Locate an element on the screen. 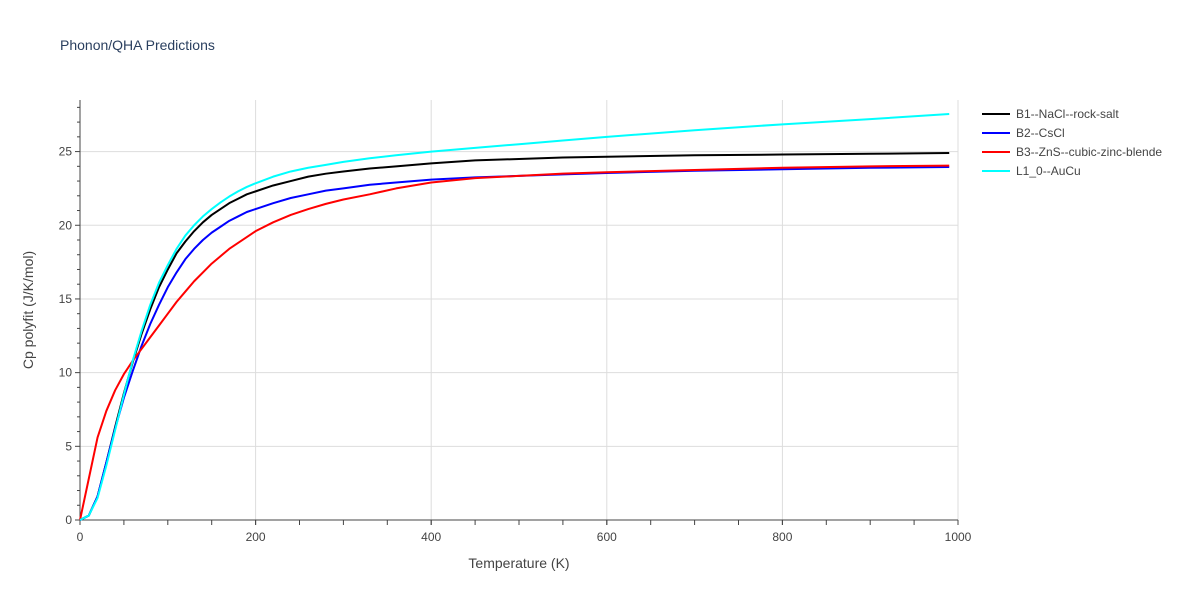 This screenshot has height=600, width=1200. legend-item: L1_0--AuCu is located at coordinates (1031, 171).